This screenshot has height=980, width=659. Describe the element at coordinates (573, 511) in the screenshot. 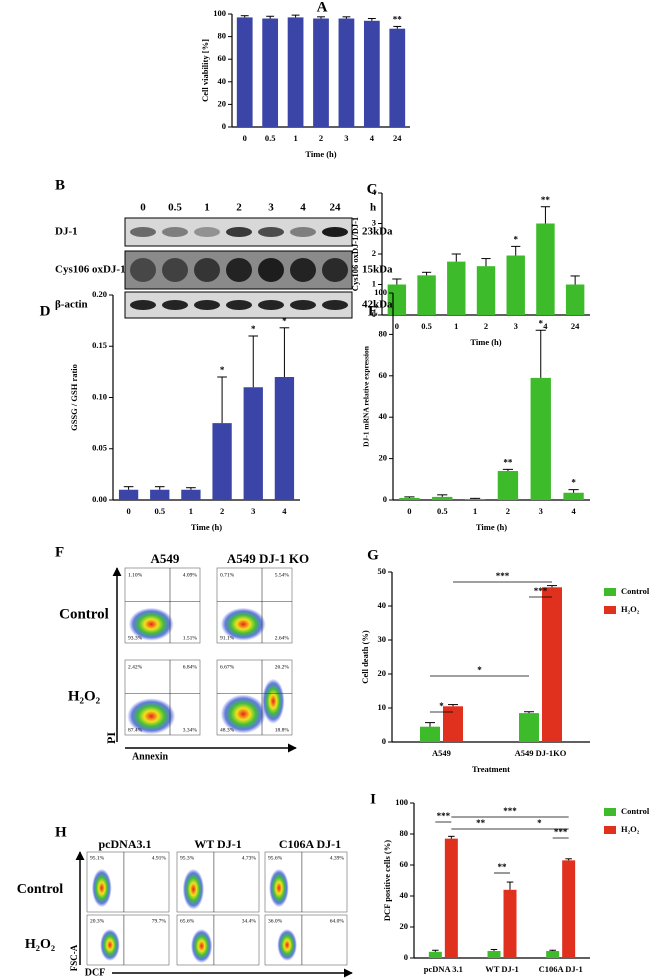

I see `x-tick-label: 4` at that location.